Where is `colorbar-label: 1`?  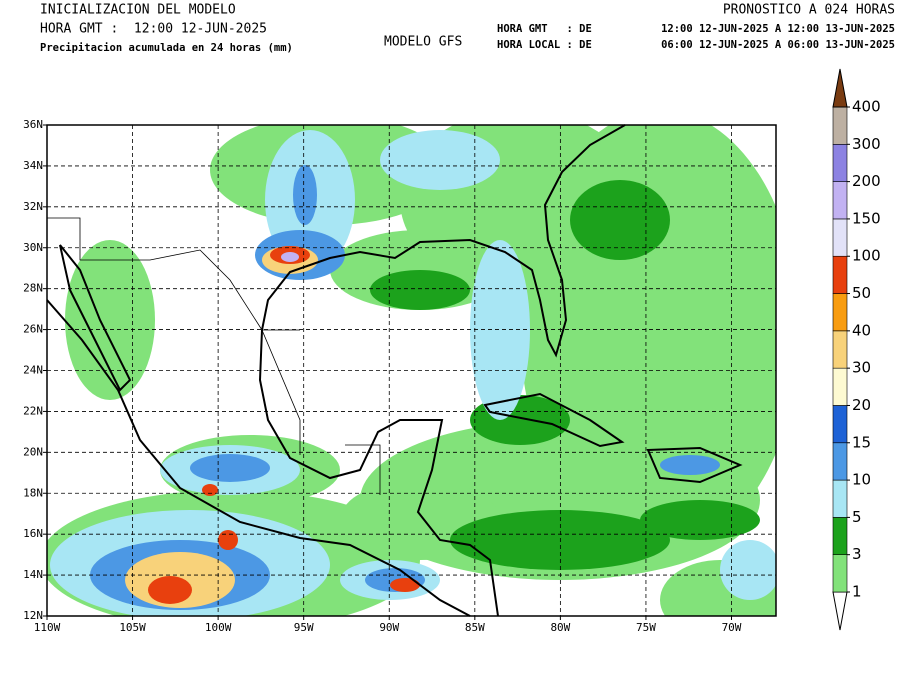 colorbar-label: 1 is located at coordinates (857, 592).